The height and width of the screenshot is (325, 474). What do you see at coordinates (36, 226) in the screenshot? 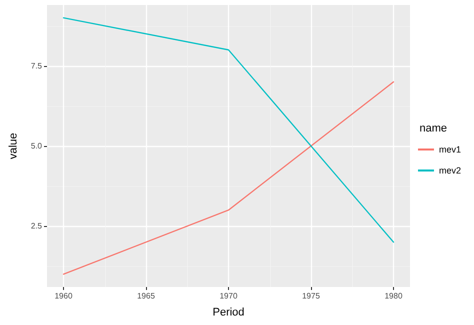
I see `y-tick-label: 2.5` at bounding box center [36, 226].